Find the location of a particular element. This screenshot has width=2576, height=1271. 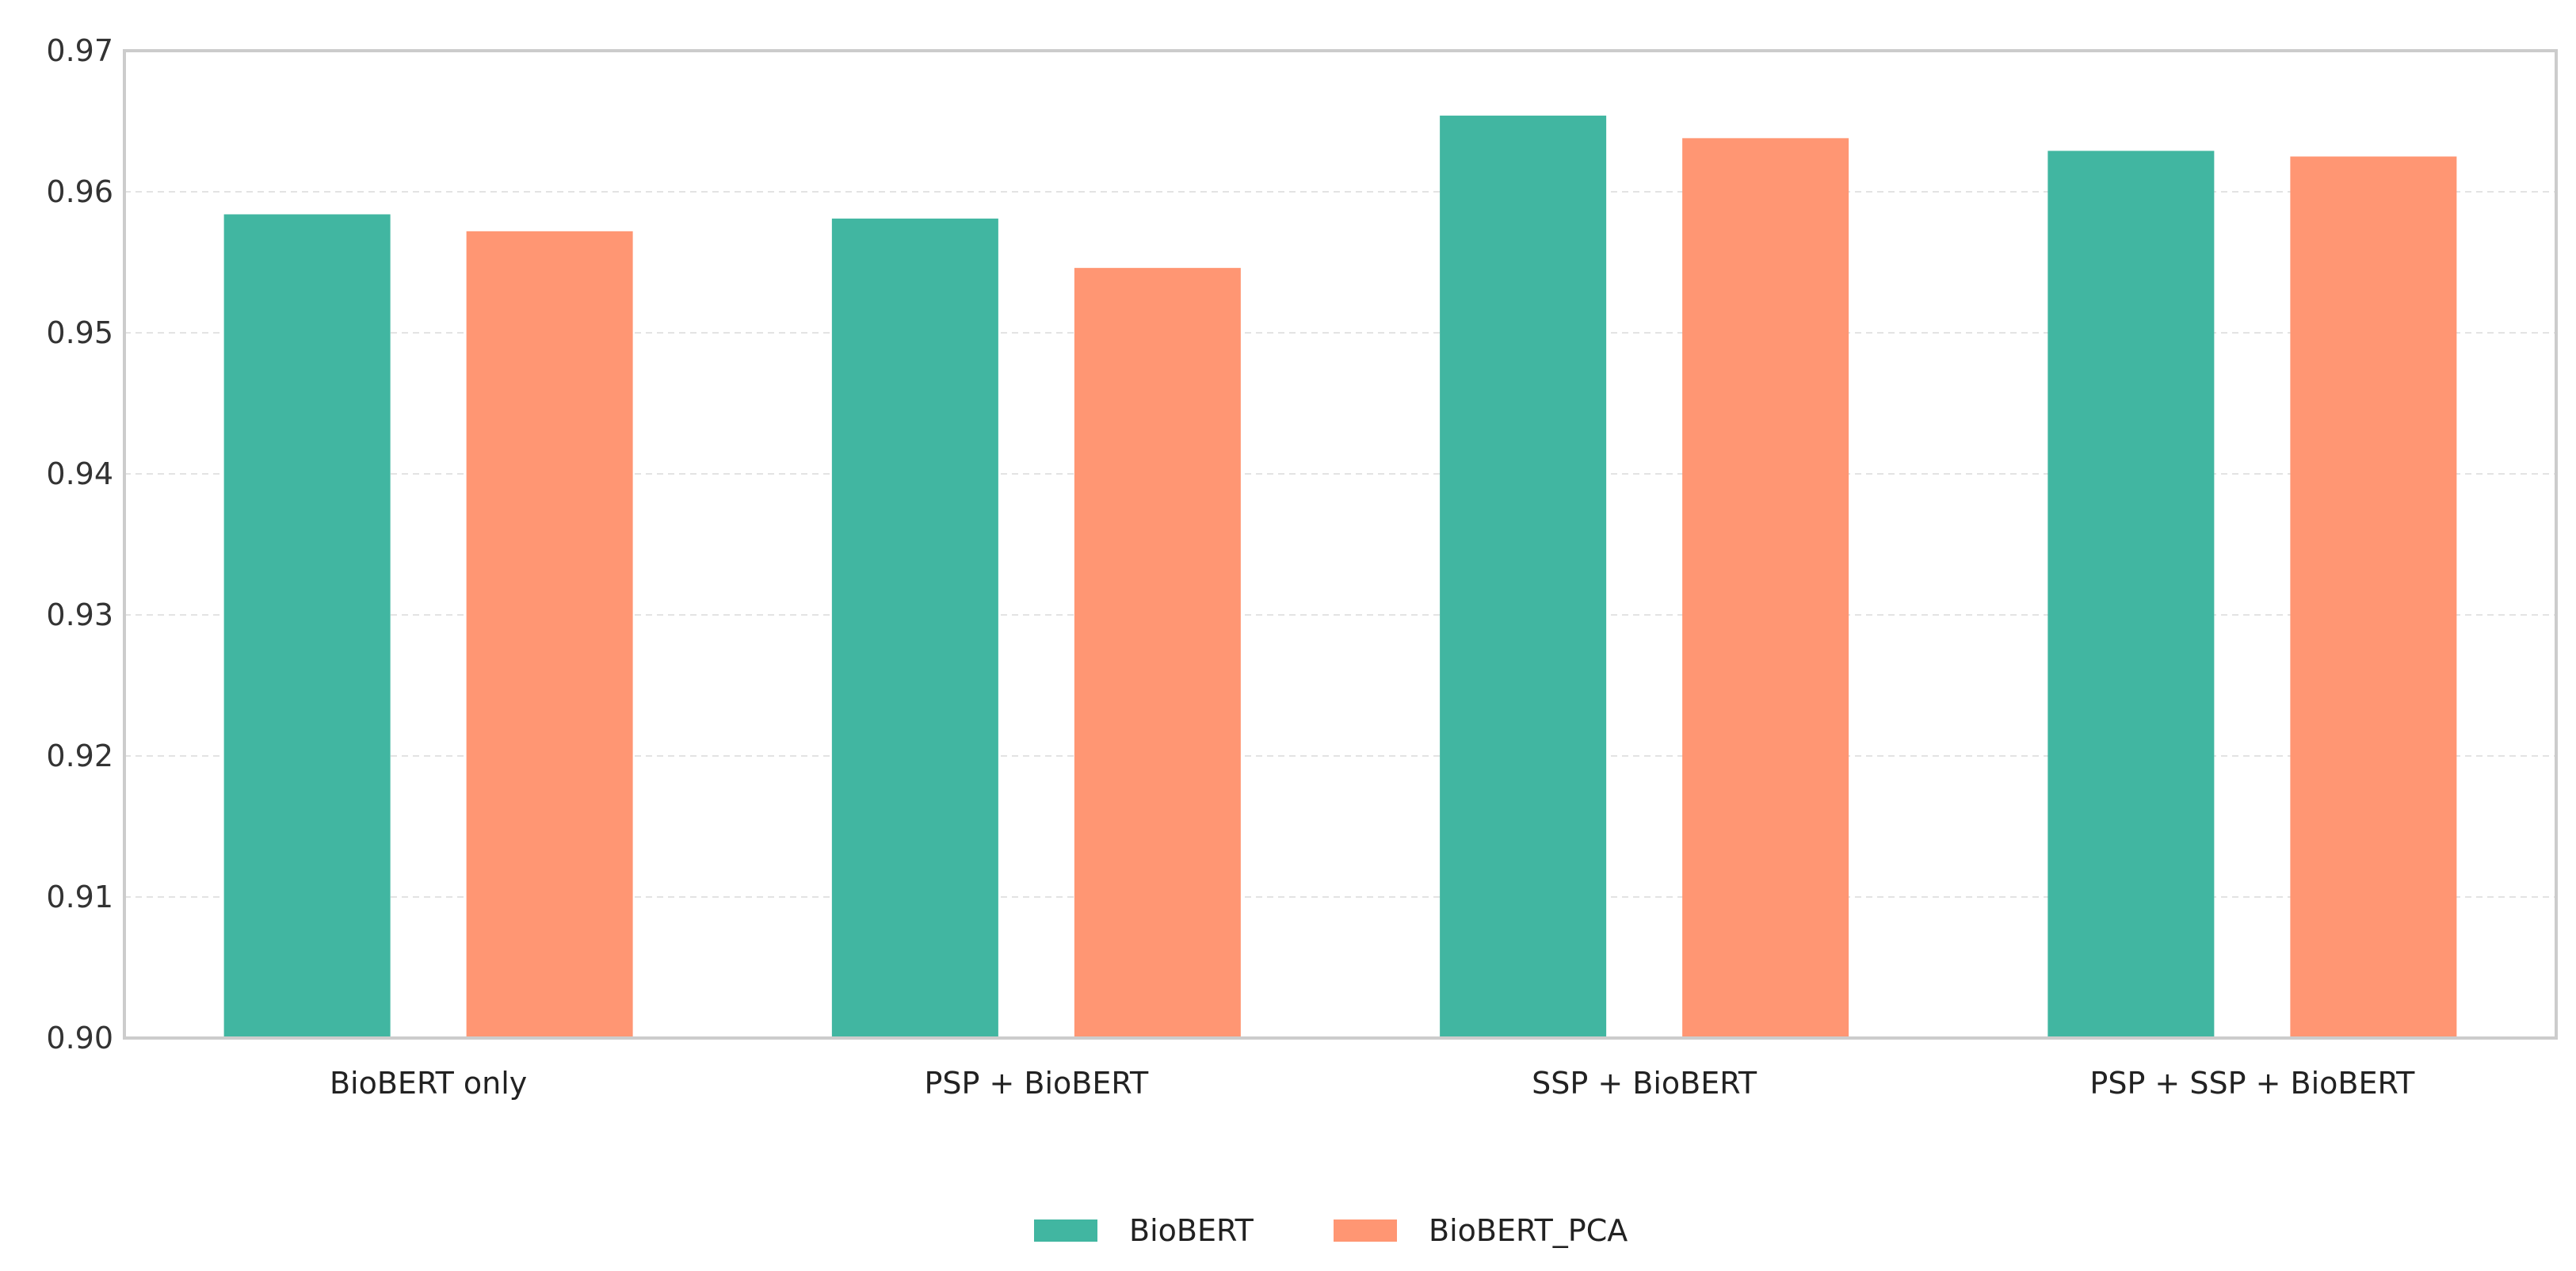

y-tick-label: 0.94 is located at coordinates (79, 473).